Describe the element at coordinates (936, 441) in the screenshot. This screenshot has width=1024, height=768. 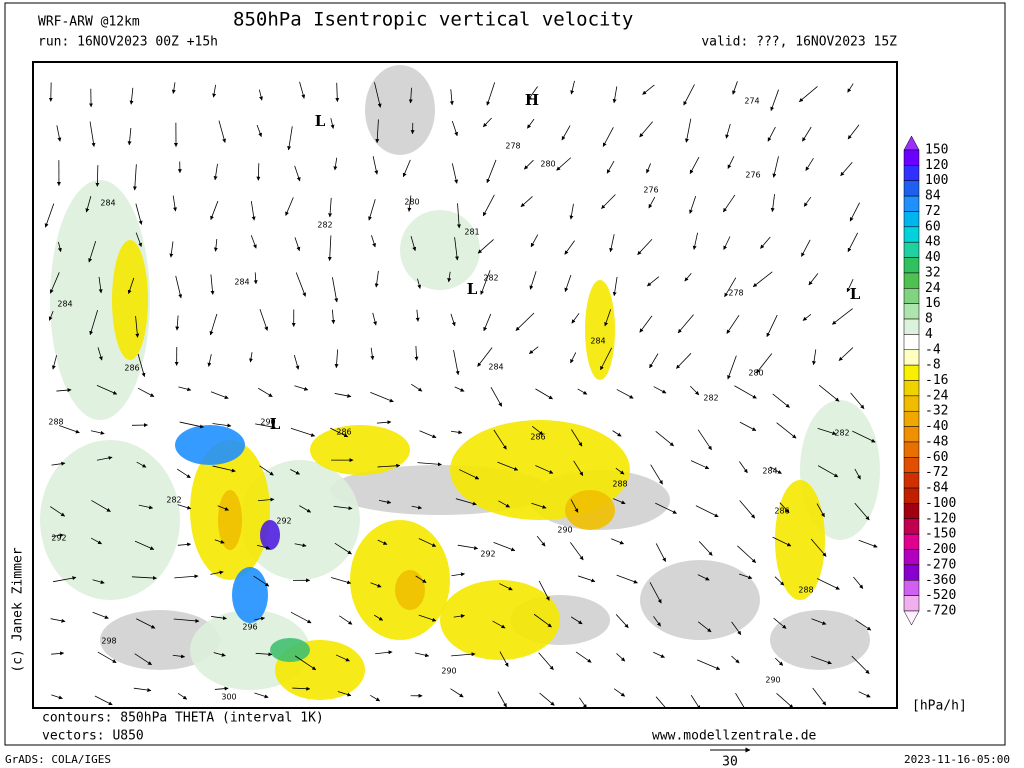
I see `colorbar-label: -48` at that location.